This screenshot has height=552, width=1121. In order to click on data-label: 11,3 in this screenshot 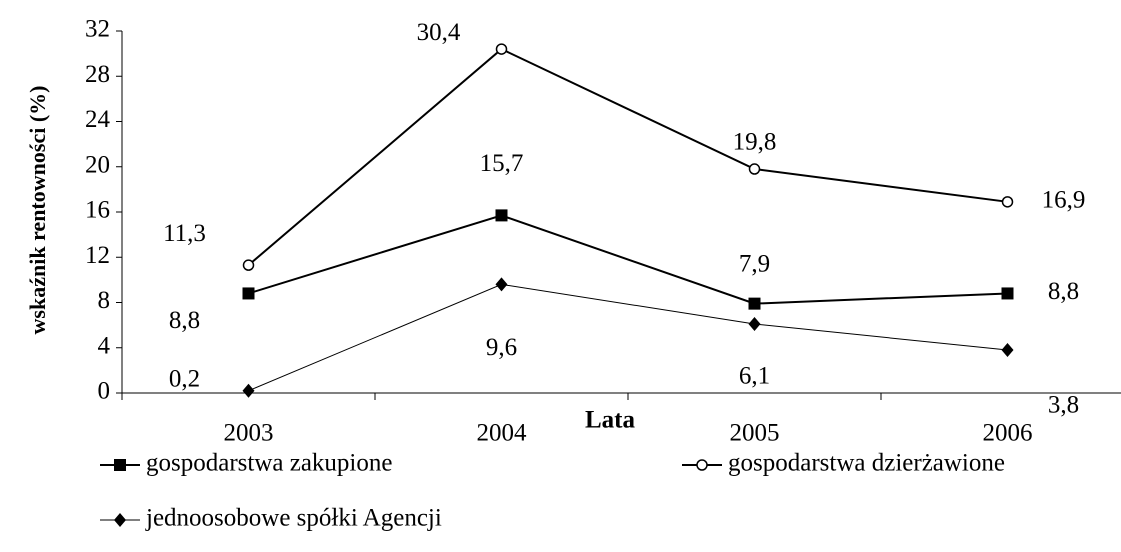, I will do `click(184, 233)`.